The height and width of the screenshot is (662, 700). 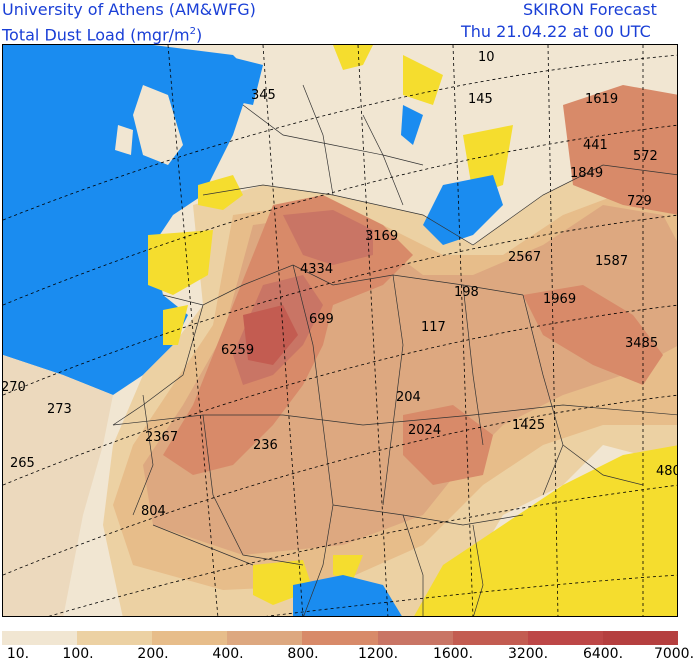 What do you see at coordinates (228, 654) in the screenshot?
I see `scale-label: 400.` at bounding box center [228, 654].